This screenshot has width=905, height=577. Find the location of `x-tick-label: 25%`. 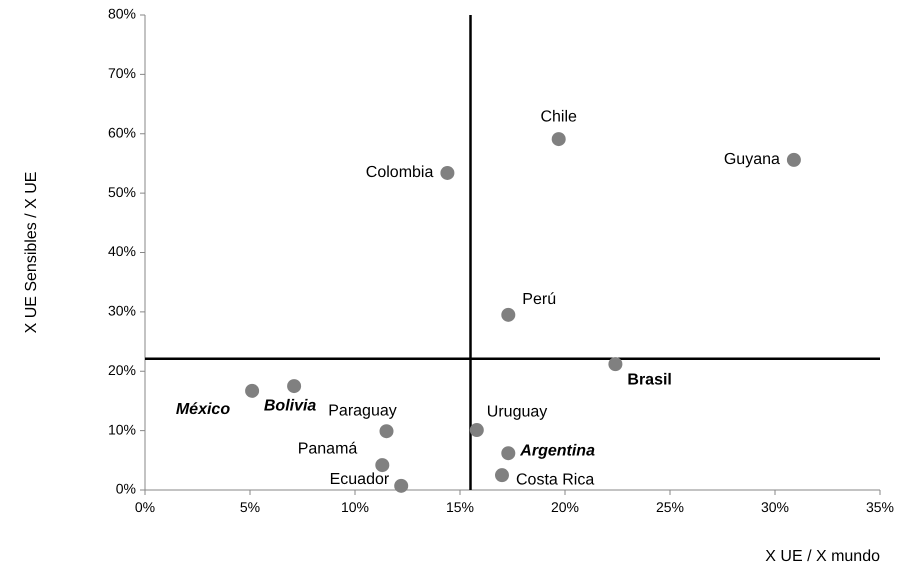

x-tick-label: 25% is located at coordinates (670, 507).